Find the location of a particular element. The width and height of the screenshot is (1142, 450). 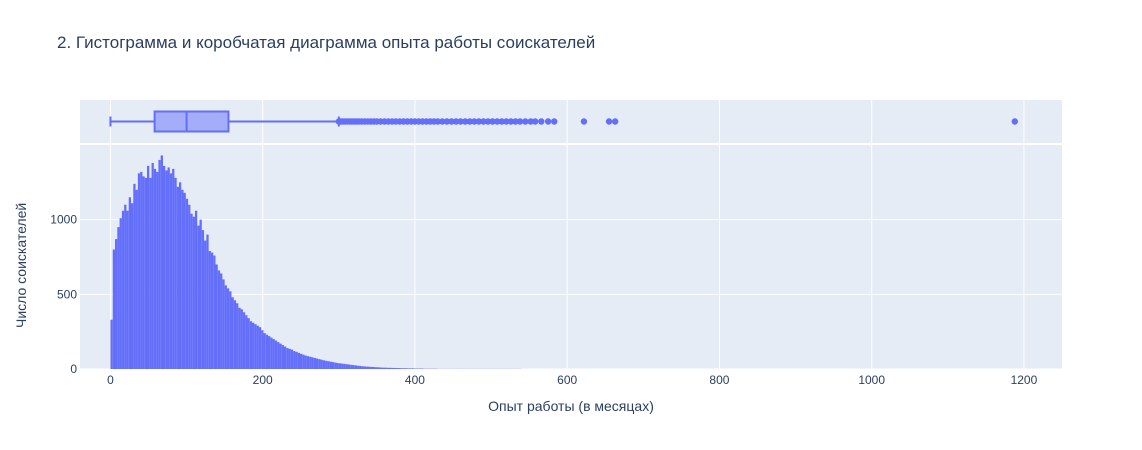

box-plot is located at coordinates (563, 121).